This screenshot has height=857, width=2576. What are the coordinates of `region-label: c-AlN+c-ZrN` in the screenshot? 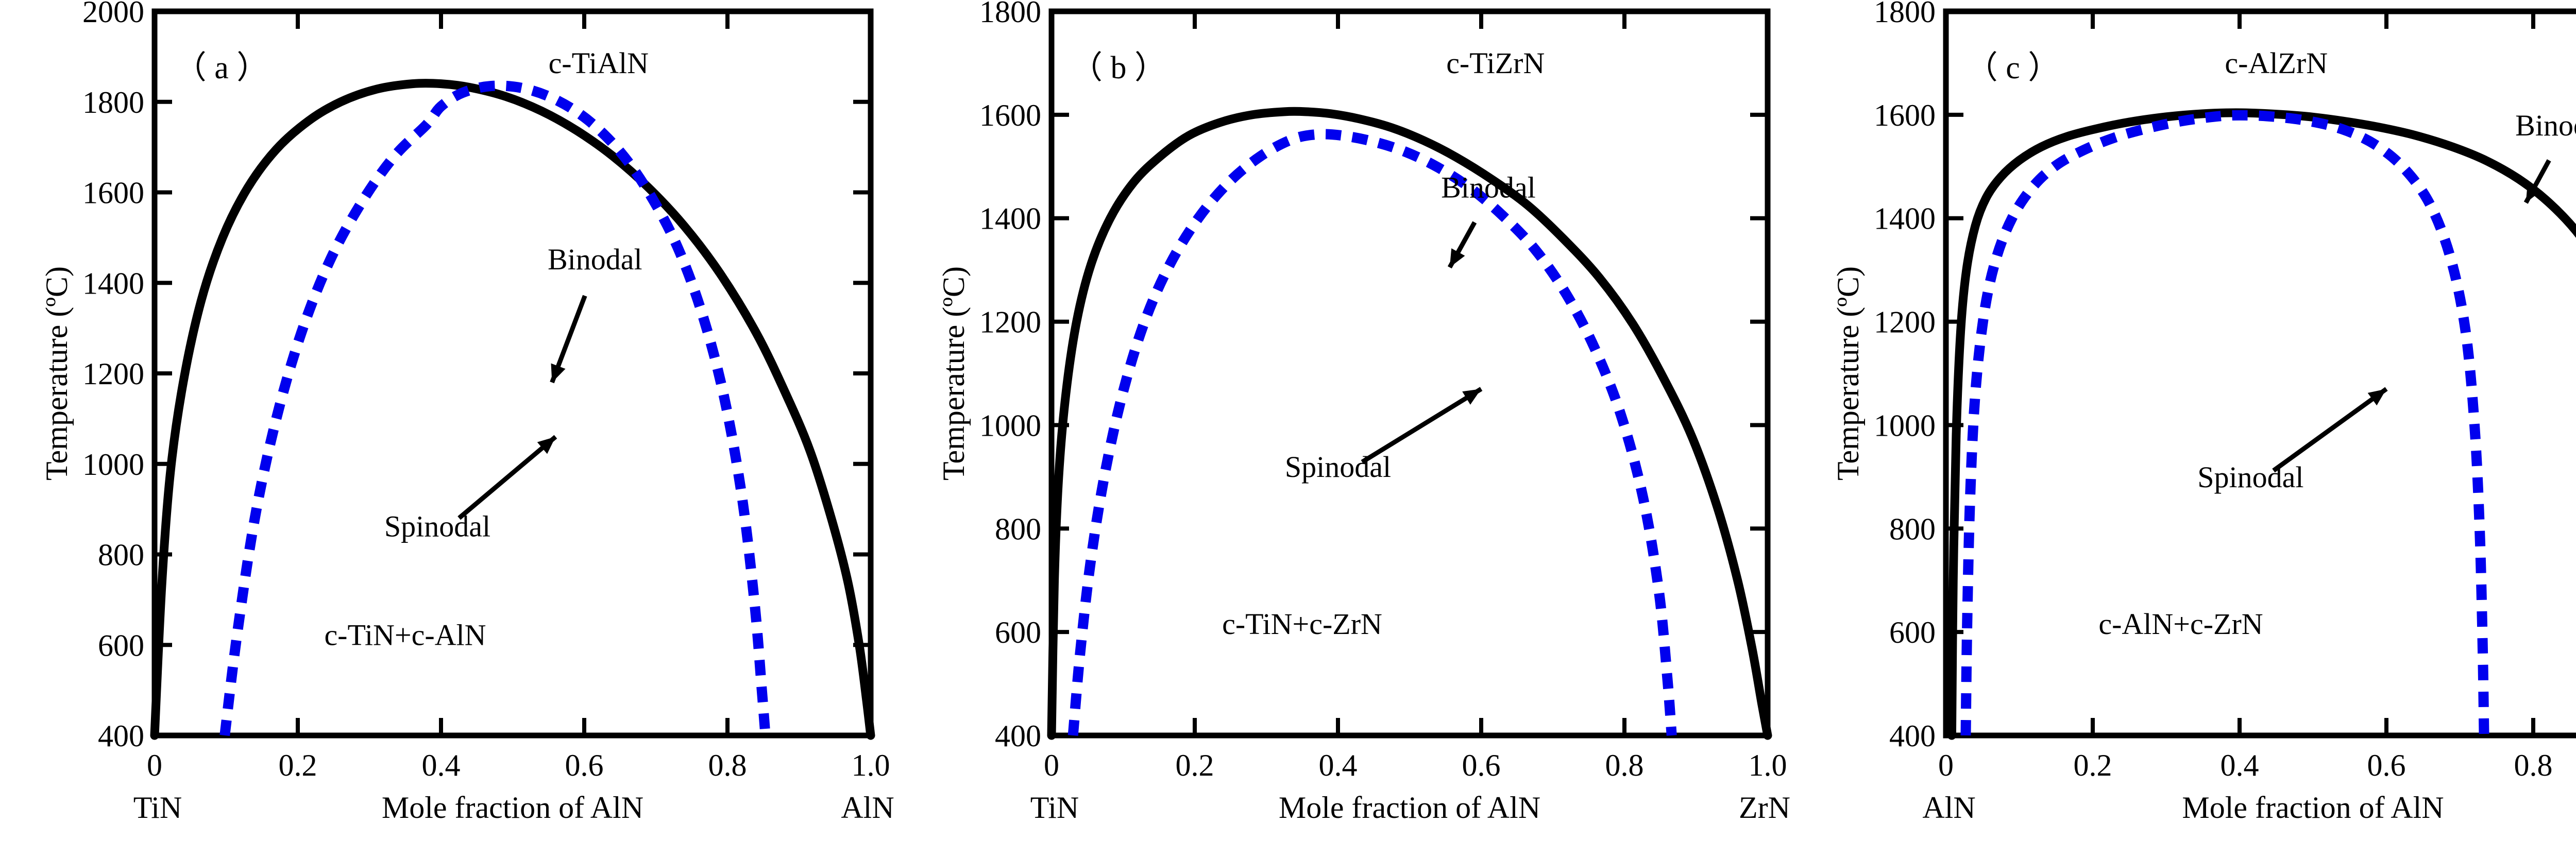 It's located at (2180, 624).